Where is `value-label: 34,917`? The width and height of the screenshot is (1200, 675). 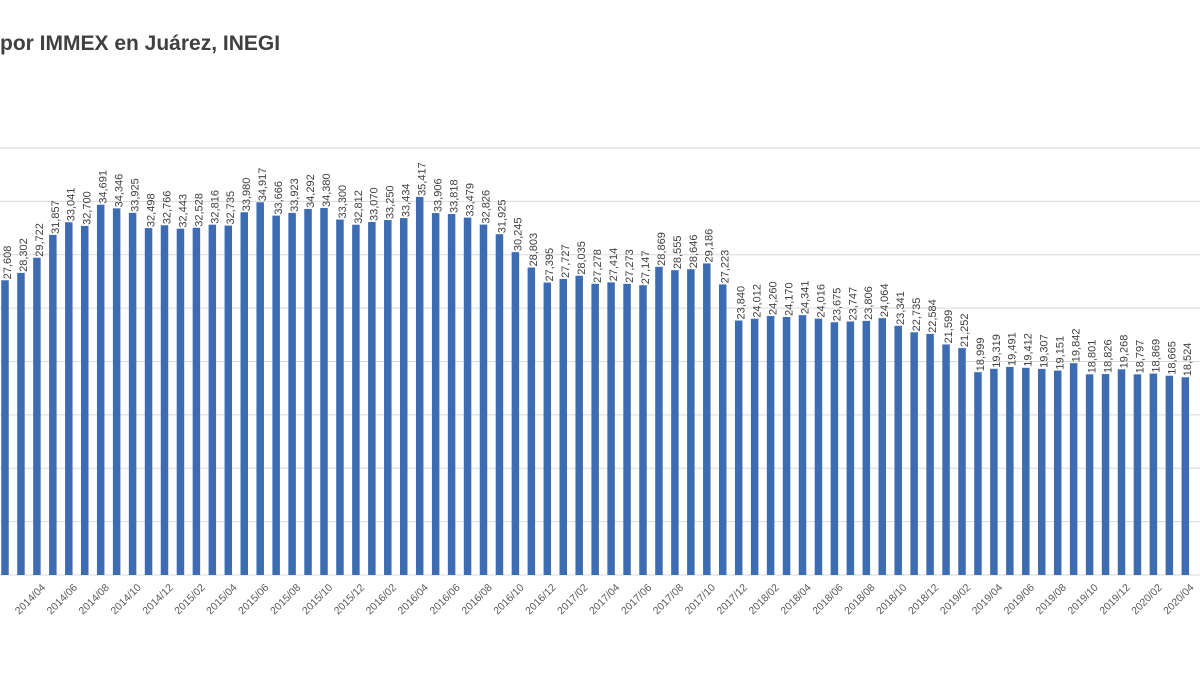
value-label: 34,917 is located at coordinates (263, 185).